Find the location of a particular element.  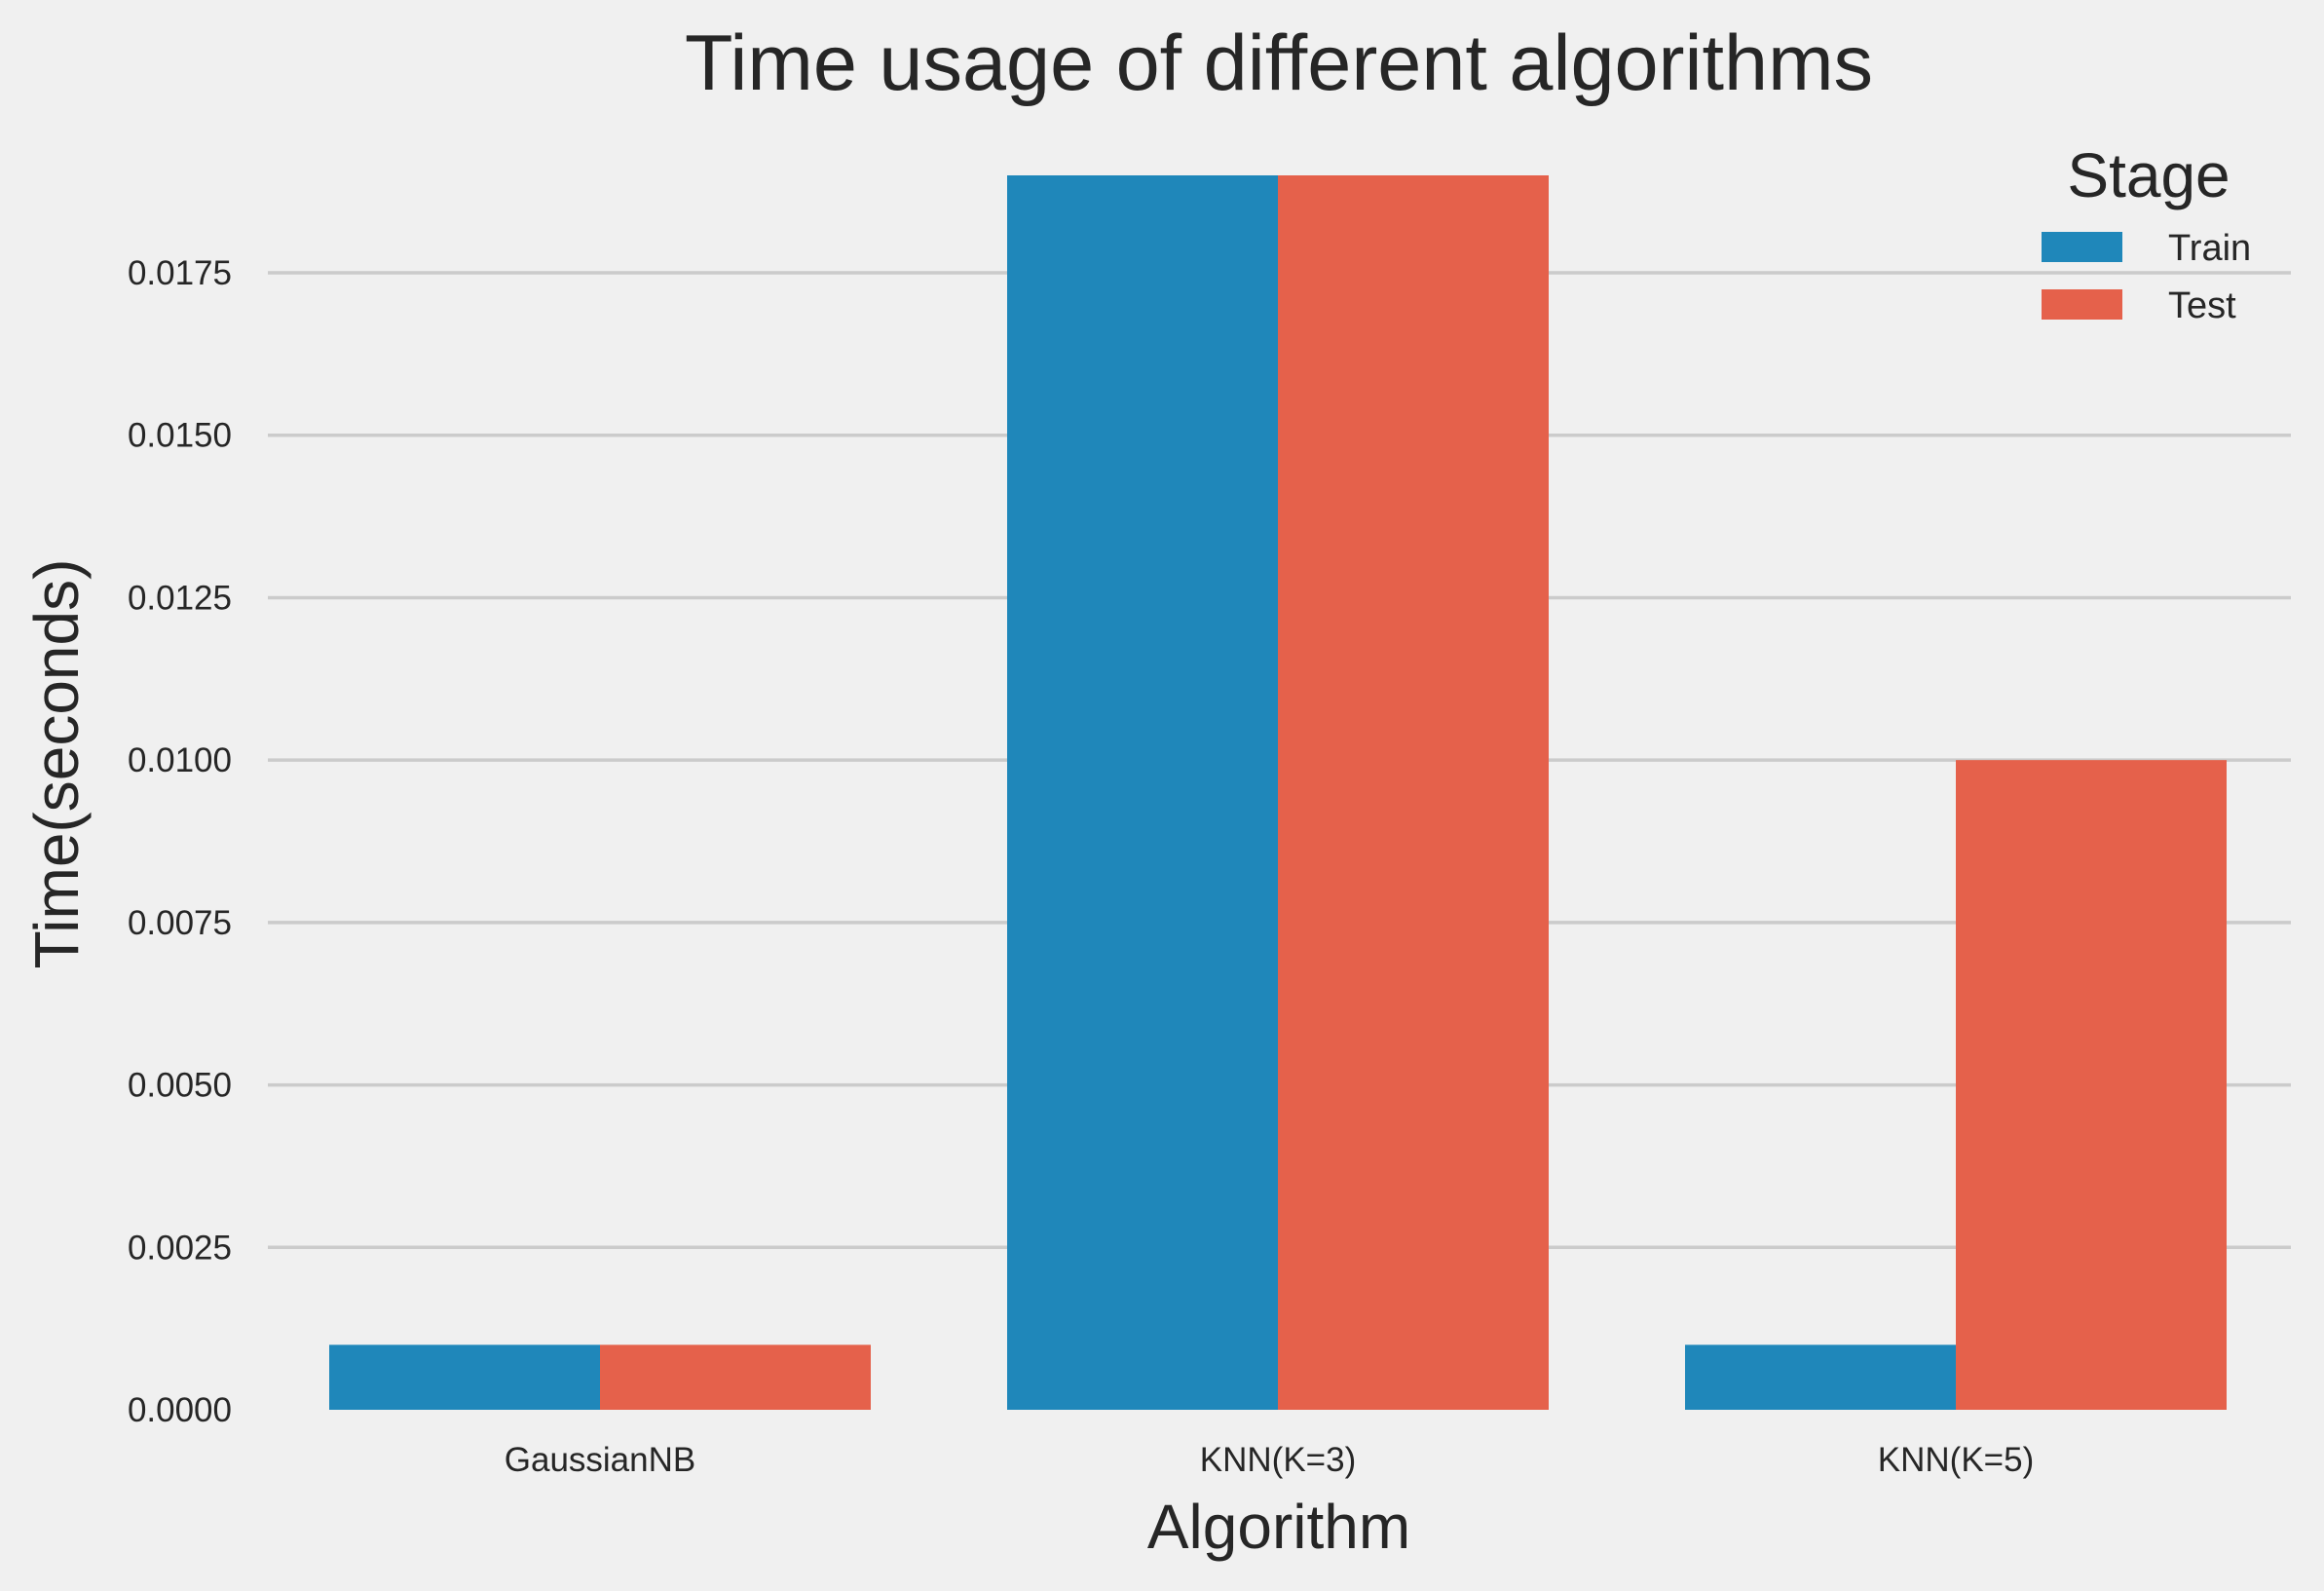

legend-swatch-test is located at coordinates (2082, 304).